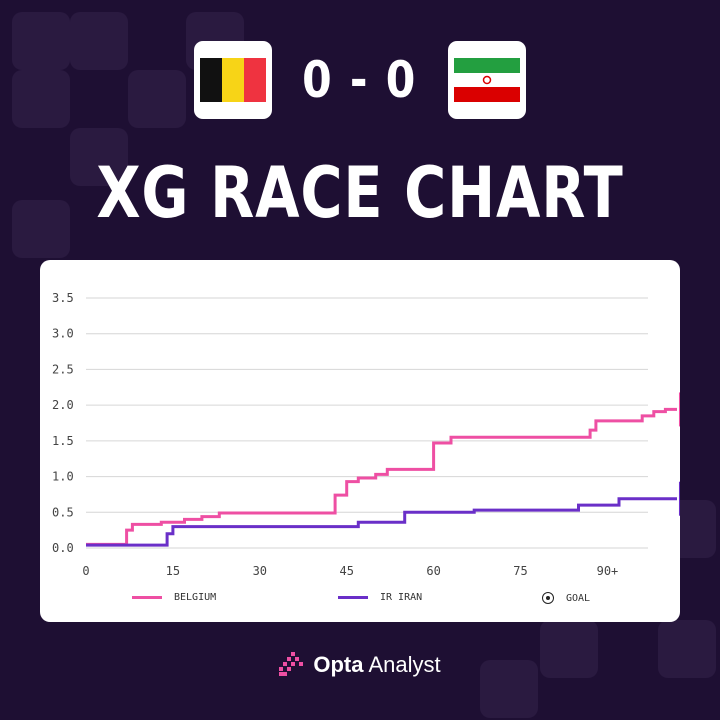  I want to click on y-tick-label-3: 1.5, so click(63, 441).